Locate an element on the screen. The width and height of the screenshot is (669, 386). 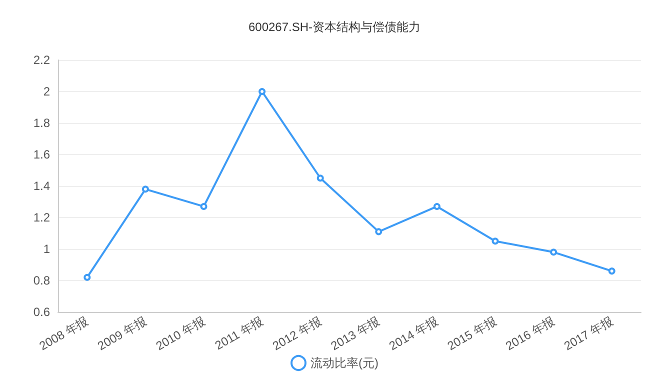
x-tick-label: 2013 年报 is located at coordinates (355, 334).